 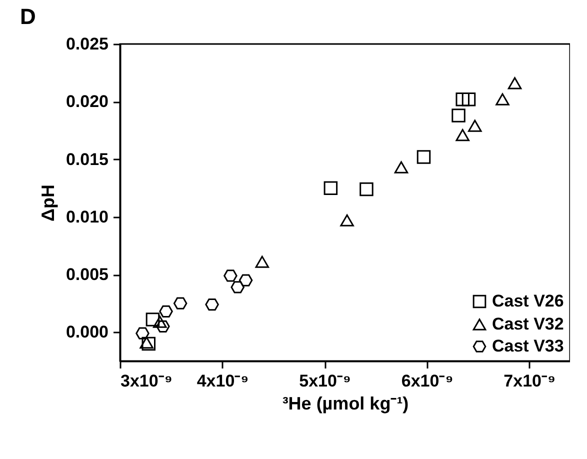 What do you see at coordinates (345, 404) in the screenshot?
I see `x-axis-title: ³He (µmol kg⁻¹)` at bounding box center [345, 404].